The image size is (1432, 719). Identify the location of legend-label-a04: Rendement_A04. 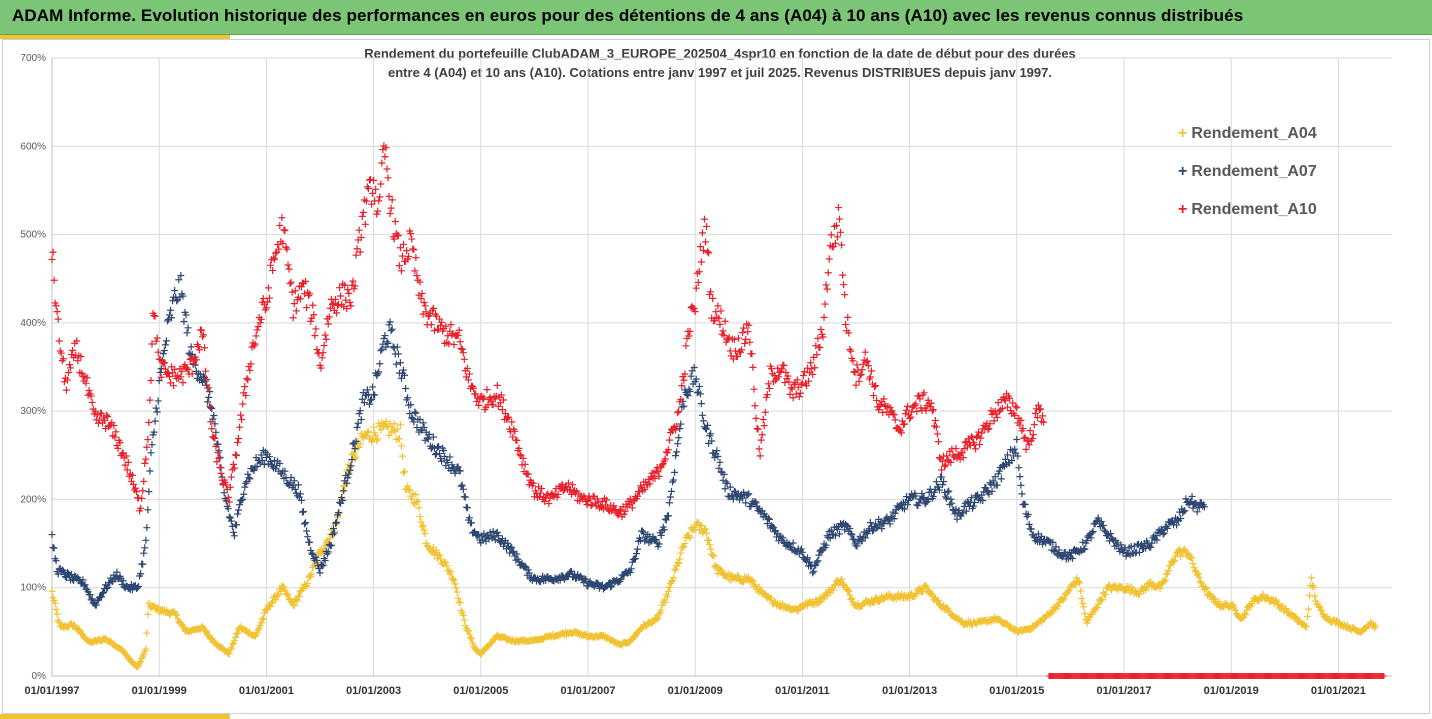
(1254, 133).